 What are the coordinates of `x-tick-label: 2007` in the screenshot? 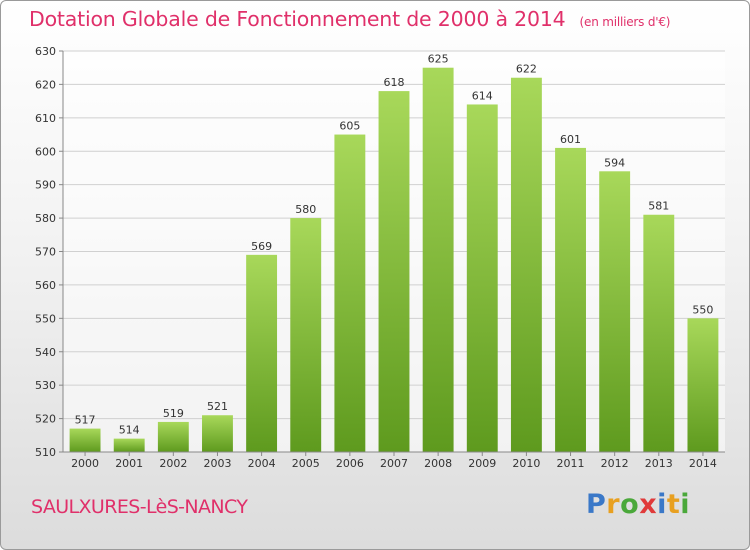 It's located at (394, 463).